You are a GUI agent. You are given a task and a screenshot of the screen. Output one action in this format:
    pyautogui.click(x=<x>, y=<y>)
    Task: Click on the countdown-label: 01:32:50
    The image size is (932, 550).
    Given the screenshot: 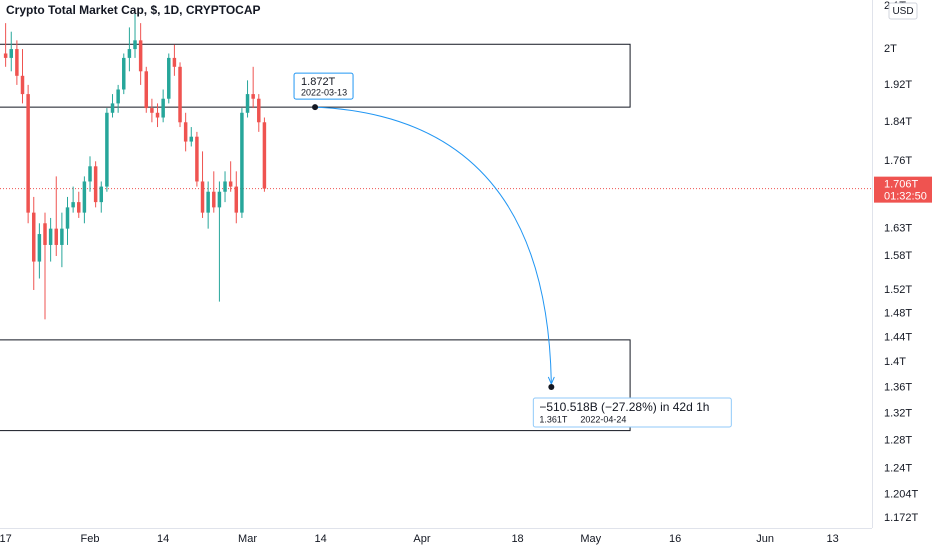 What is the action you would take?
    pyautogui.click(x=905, y=197)
    